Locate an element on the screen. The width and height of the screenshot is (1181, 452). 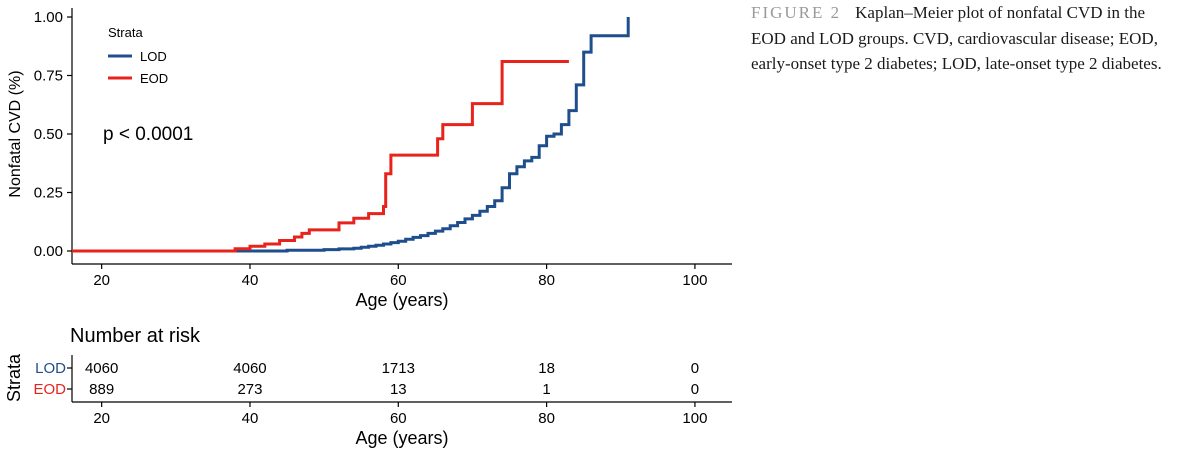
risk-cell: 1 is located at coordinates (546, 389).